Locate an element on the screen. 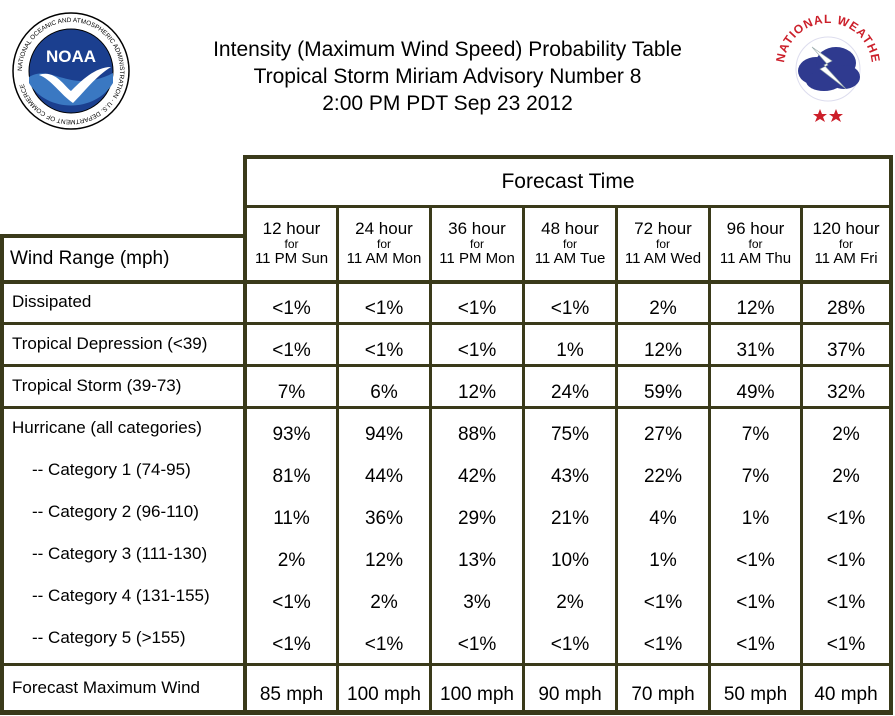  table-cell: 75% is located at coordinates (570, 436).